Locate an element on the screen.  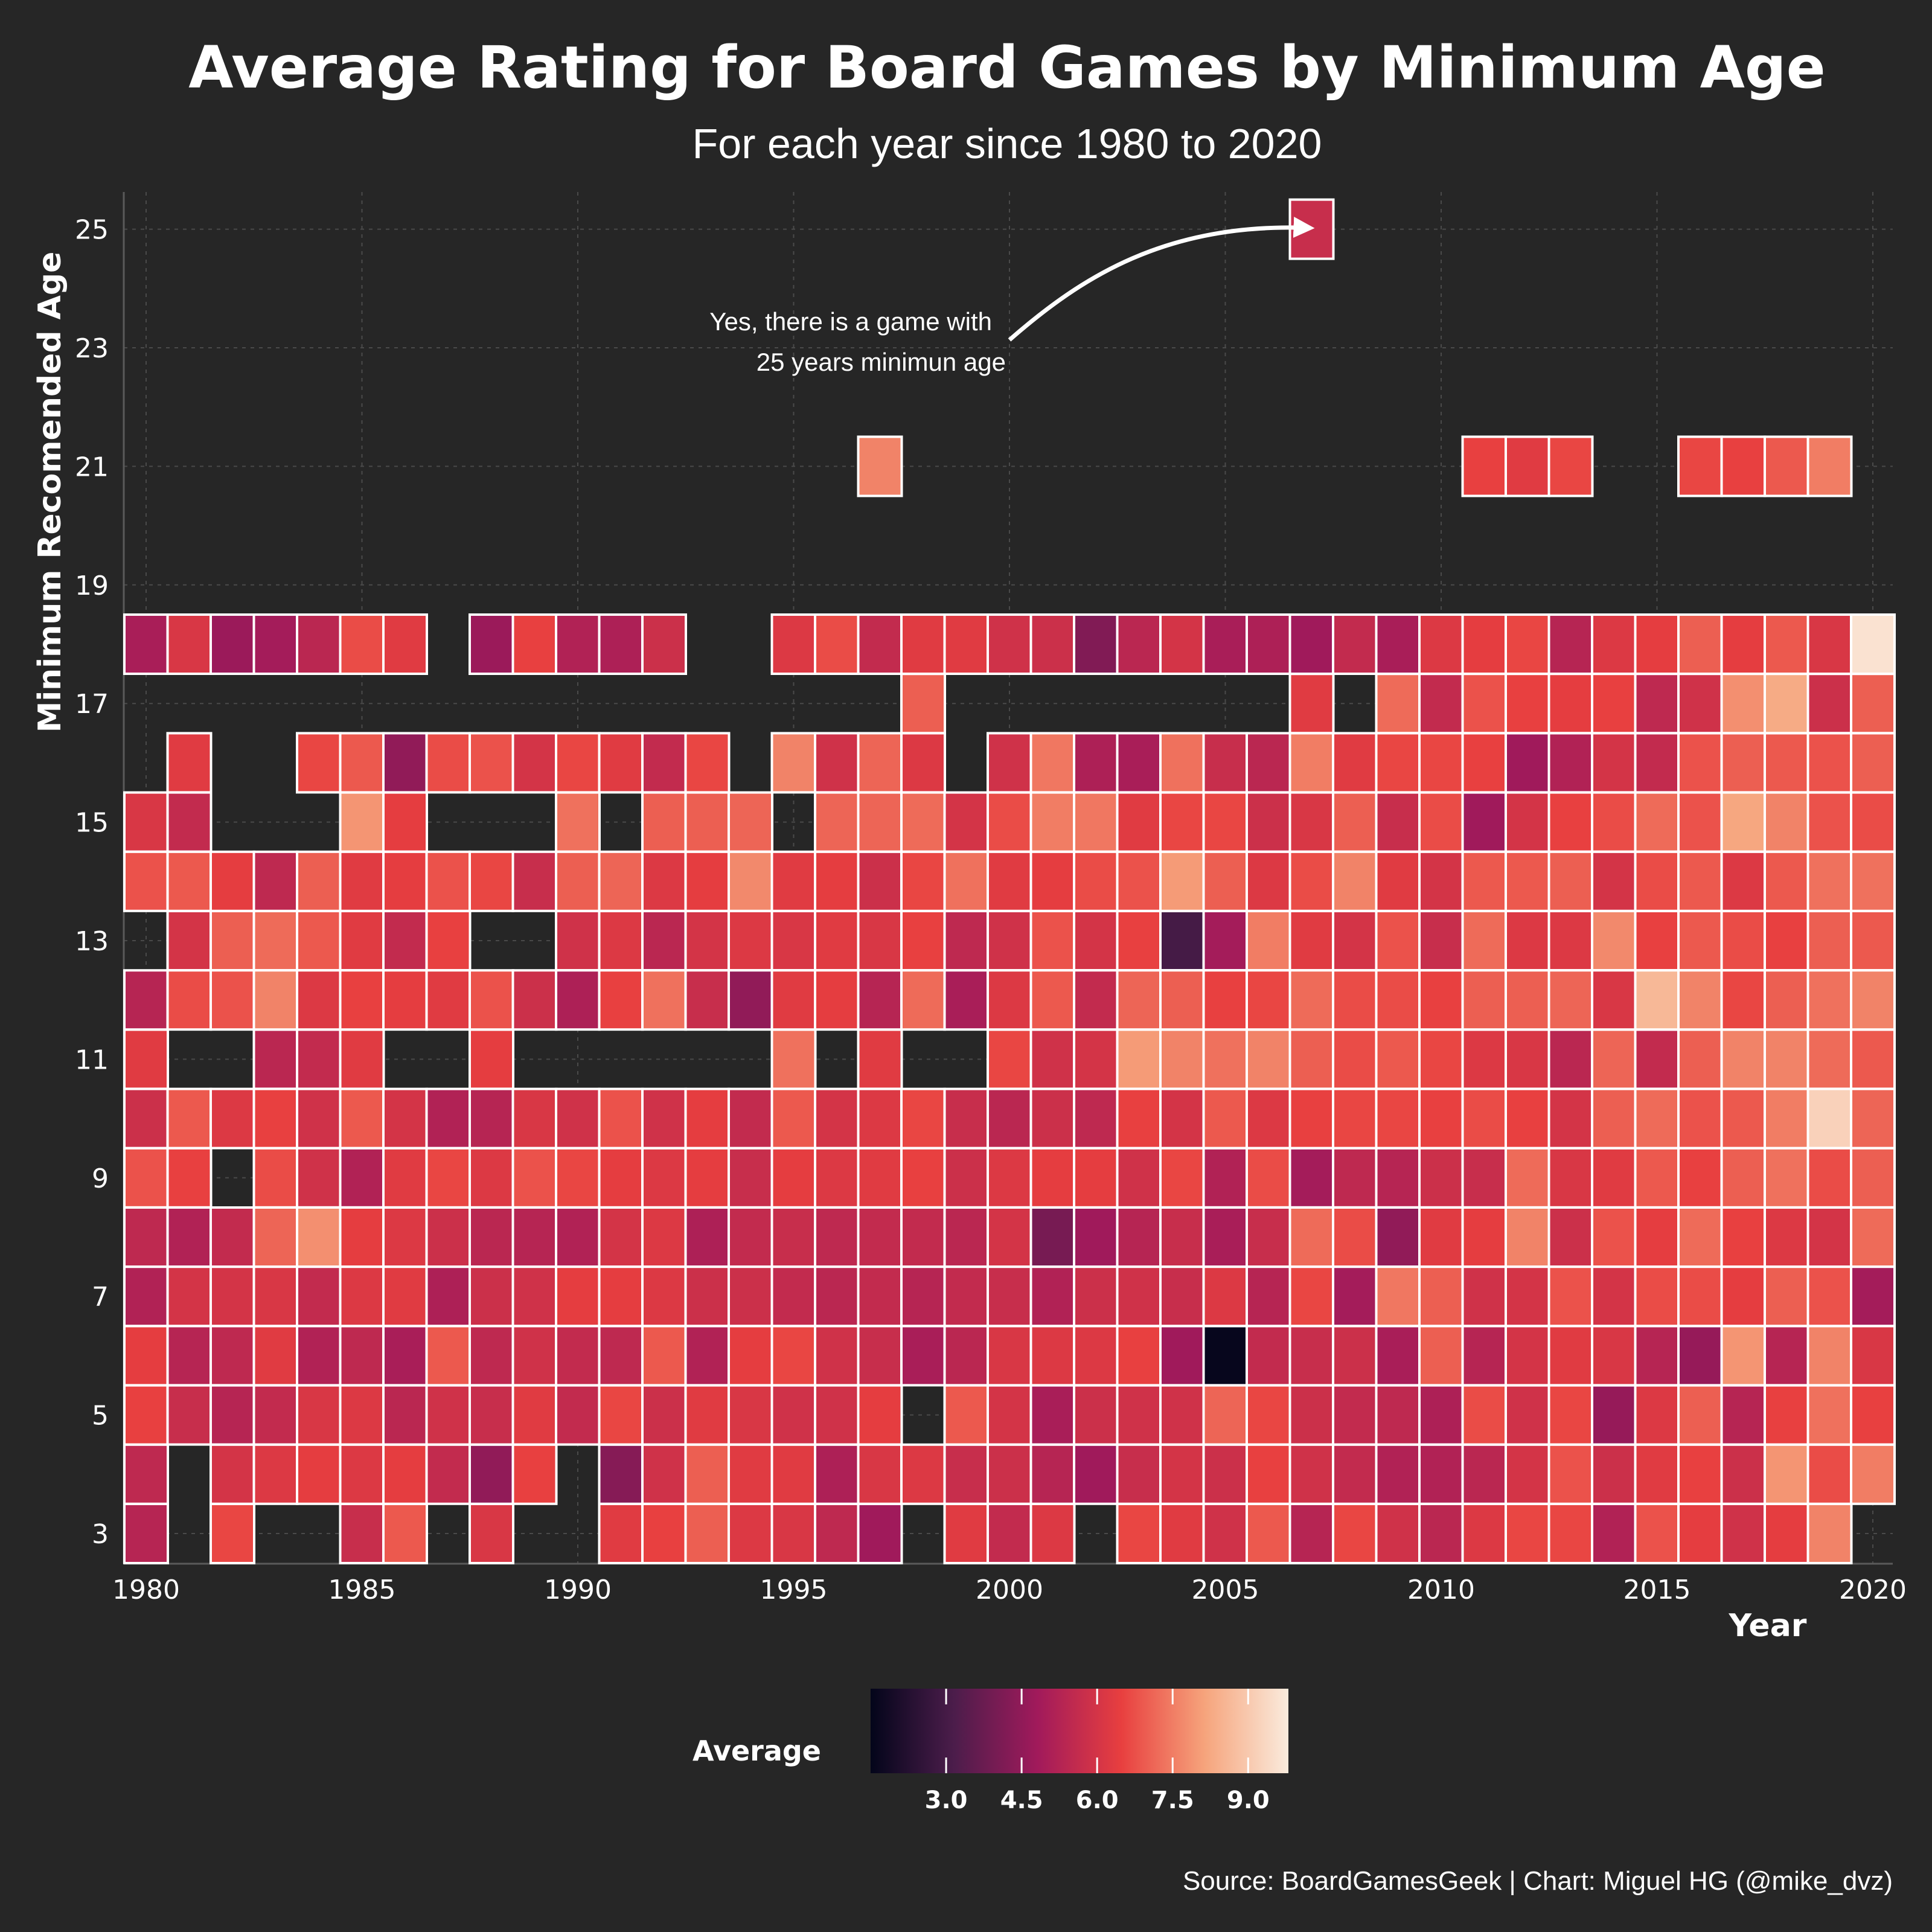
legend-tick-label: 7.5 is located at coordinates (1172, 1800).